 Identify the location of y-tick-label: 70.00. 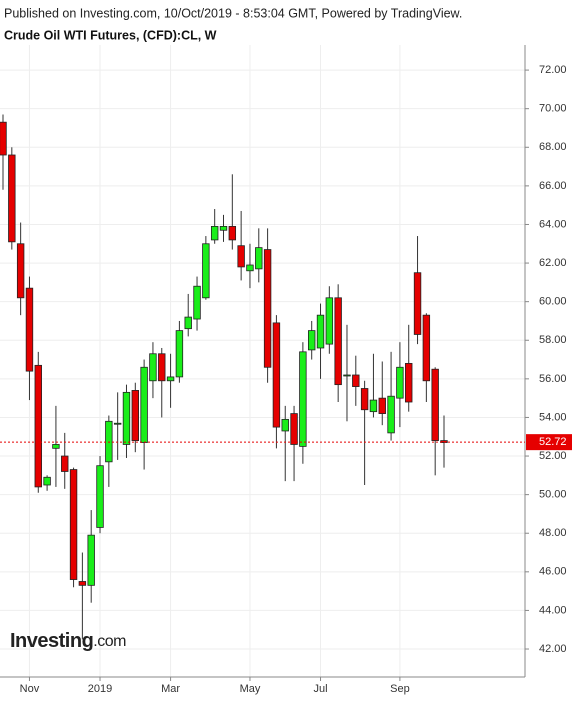
(553, 109).